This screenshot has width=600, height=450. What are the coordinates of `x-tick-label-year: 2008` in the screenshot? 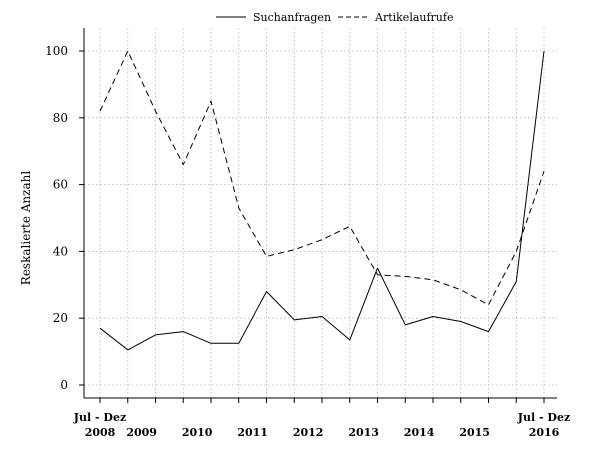 It's located at (100, 432).